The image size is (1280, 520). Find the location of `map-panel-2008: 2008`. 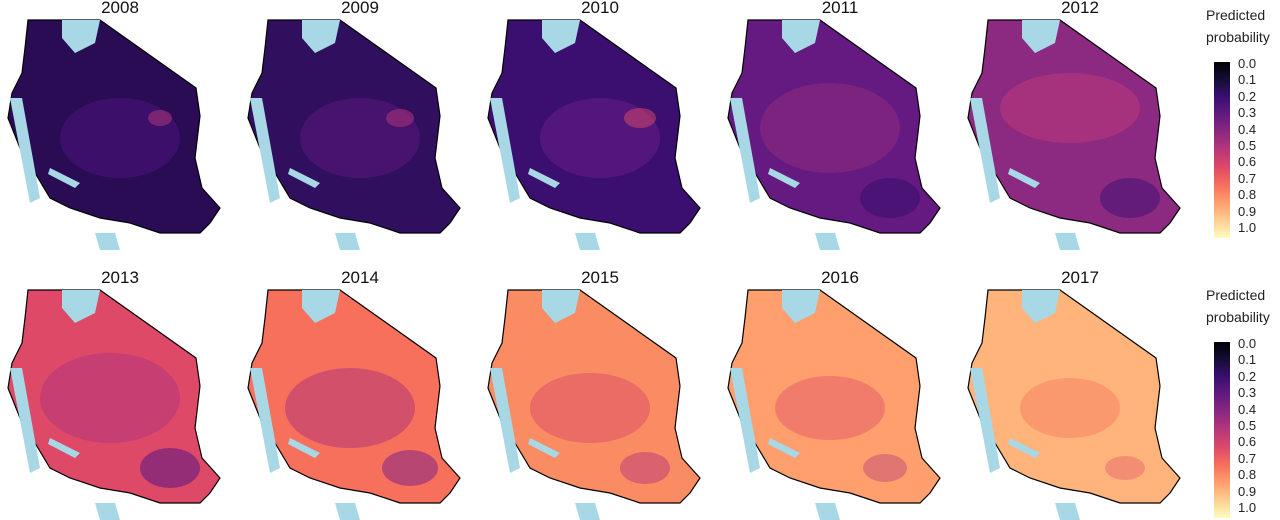

map-panel-2008: 2008 is located at coordinates (120, 125).